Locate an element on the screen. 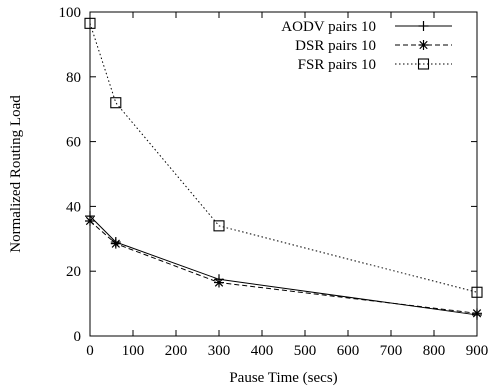  y-tick-label: 20 is located at coordinates (73, 272).